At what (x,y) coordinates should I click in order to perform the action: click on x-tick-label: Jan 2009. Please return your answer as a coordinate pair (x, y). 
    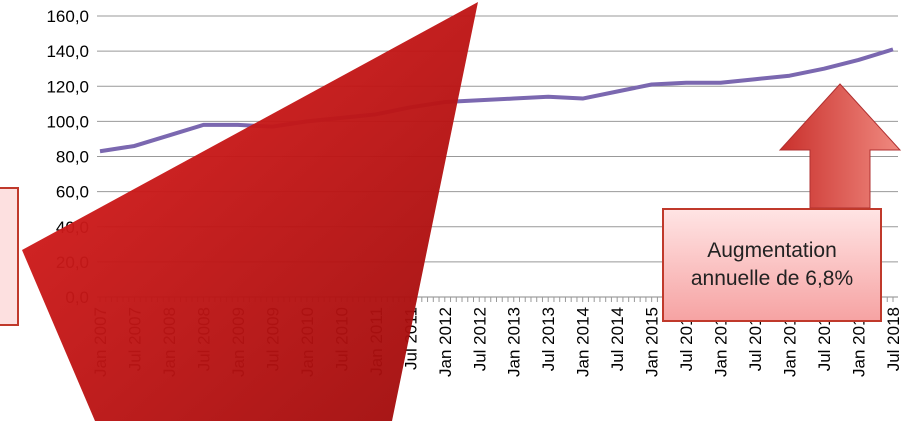
    Looking at the image, I should click on (238, 342).